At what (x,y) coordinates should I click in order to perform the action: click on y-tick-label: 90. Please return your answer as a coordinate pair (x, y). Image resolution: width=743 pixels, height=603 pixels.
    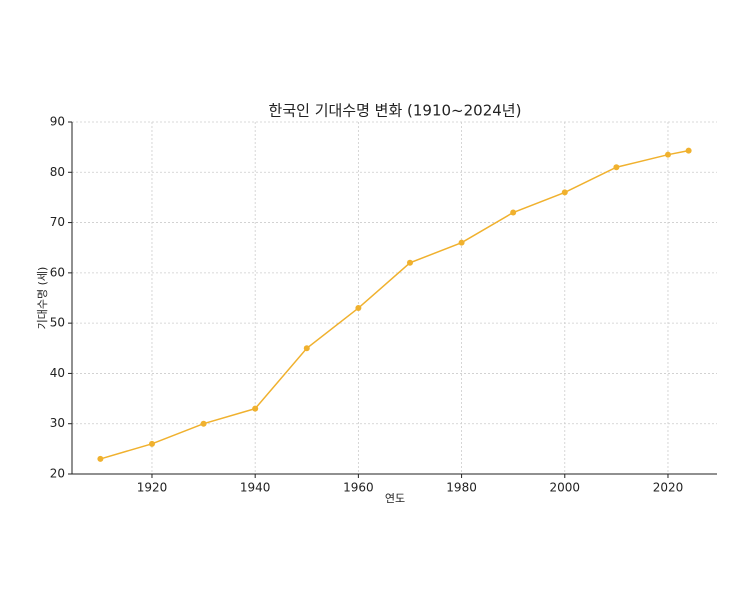
    Looking at the image, I should click on (57, 122).